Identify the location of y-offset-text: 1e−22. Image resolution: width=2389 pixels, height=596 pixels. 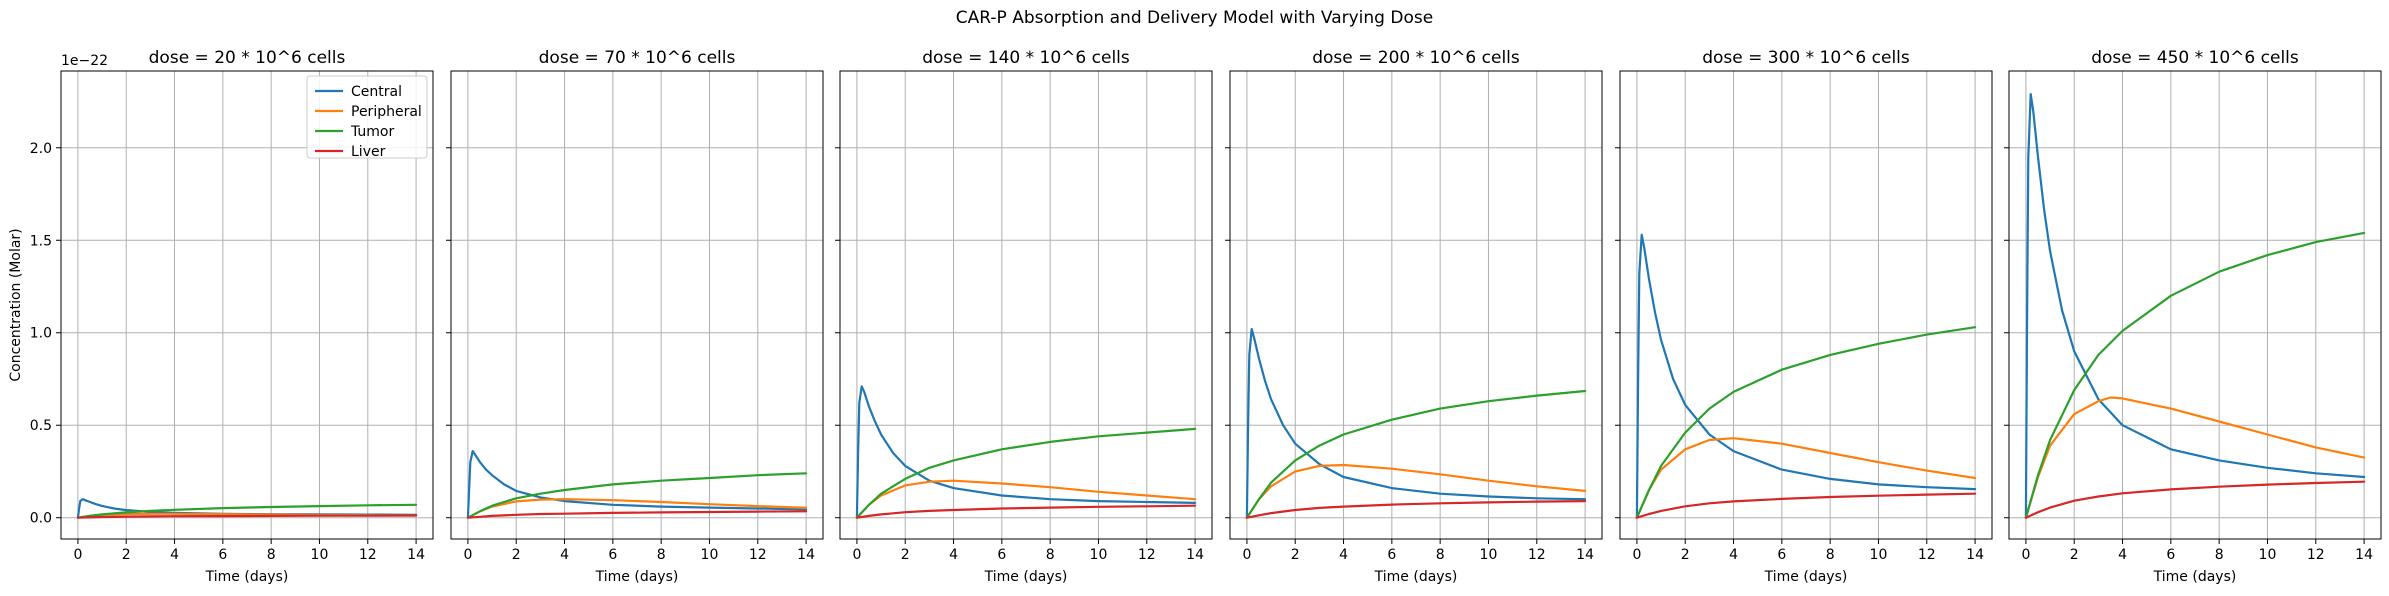
(84, 61).